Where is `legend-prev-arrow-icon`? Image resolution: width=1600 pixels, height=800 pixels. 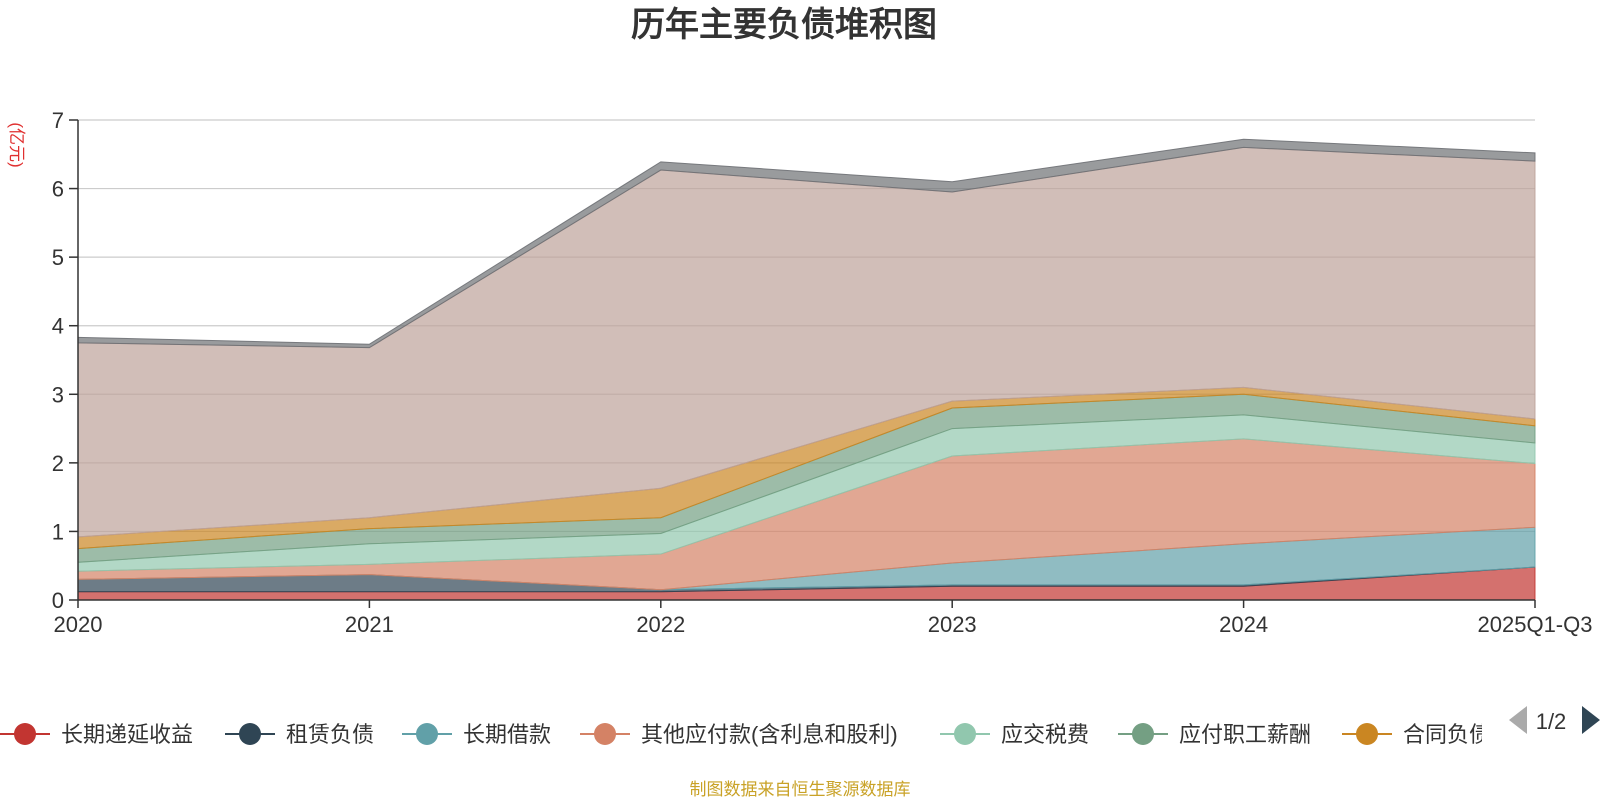 legend-prev-arrow-icon is located at coordinates (1518, 720).